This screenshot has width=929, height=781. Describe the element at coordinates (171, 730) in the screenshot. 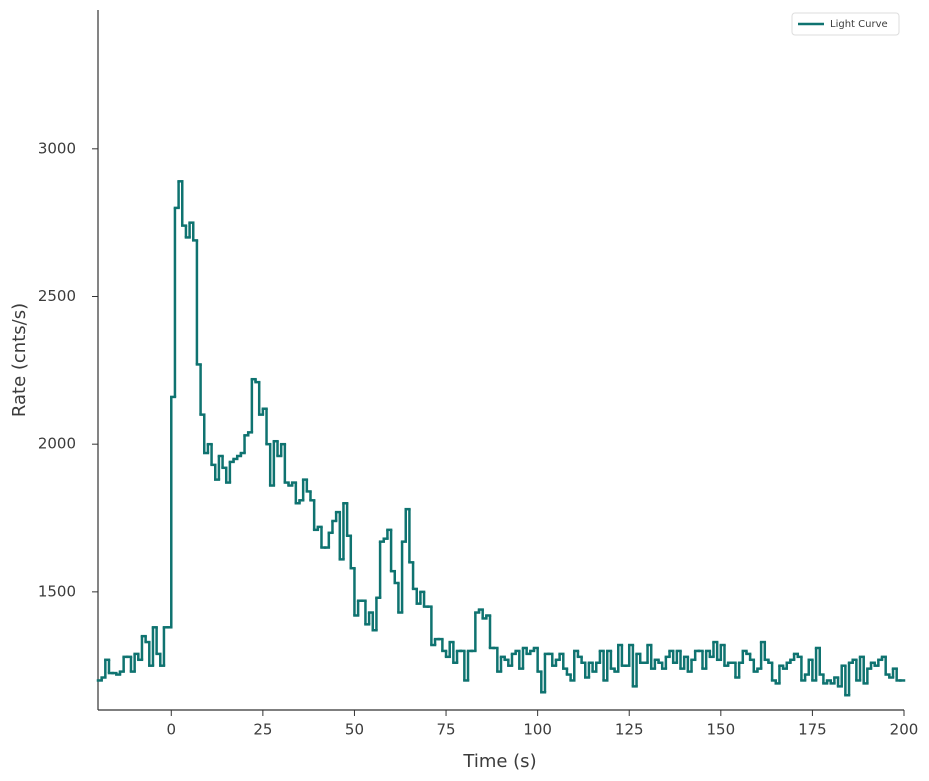

I see `x-tick-label: 0` at that location.